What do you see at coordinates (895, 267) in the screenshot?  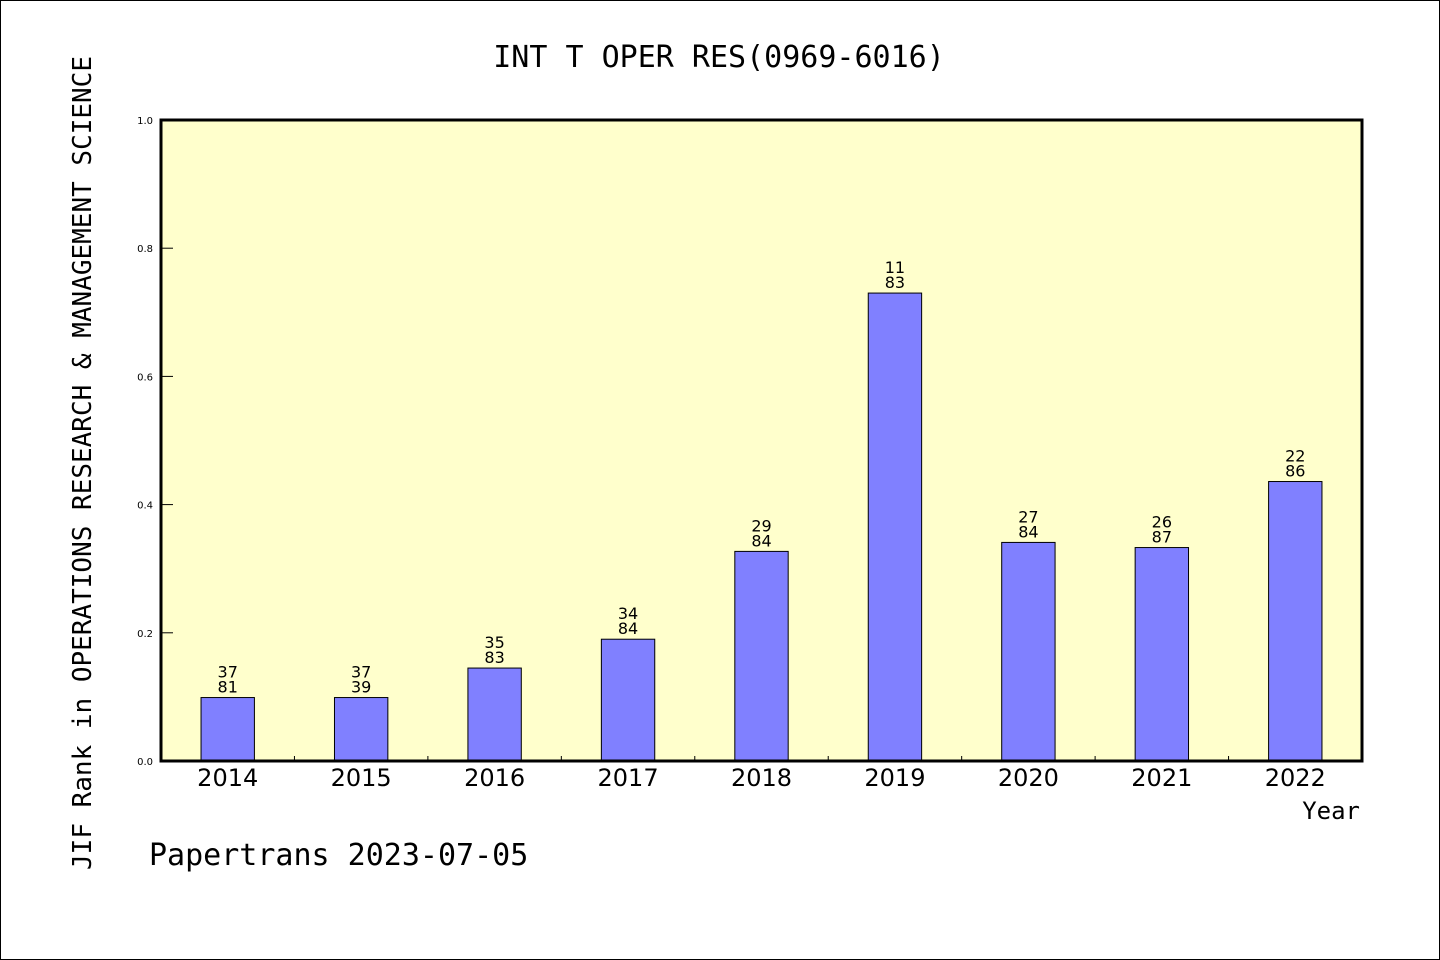 I see `bar-label-rank: 11` at bounding box center [895, 267].